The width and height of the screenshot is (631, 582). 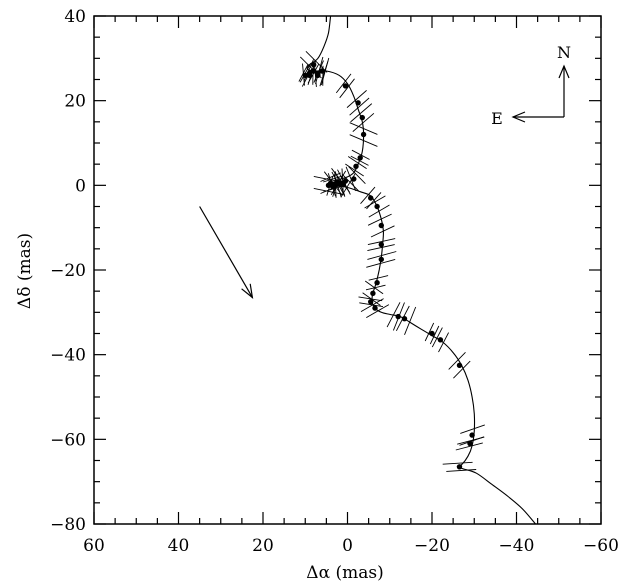 I want to click on x-tick-label: −40, so click(x=517, y=546).